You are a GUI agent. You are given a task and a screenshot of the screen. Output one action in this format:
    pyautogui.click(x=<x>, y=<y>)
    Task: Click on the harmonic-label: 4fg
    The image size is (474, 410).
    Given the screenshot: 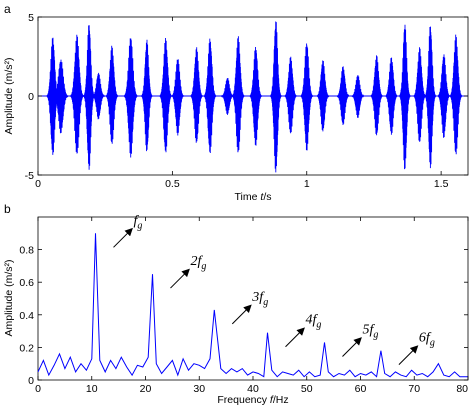 What is the action you would take?
    pyautogui.click(x=314, y=322)
    